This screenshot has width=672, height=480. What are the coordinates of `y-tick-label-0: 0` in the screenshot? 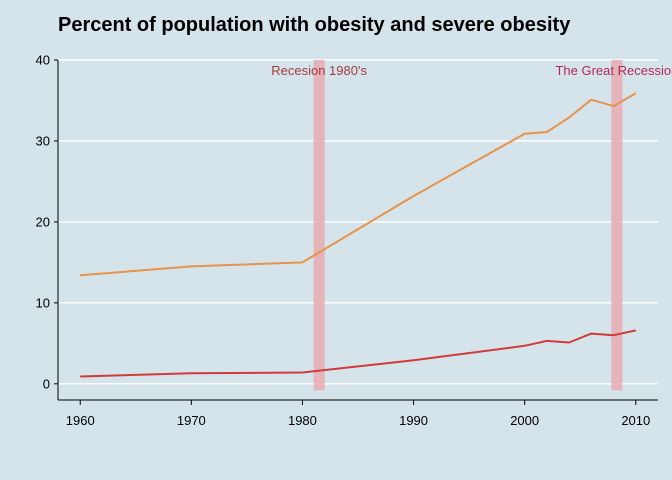 It's located at (46, 383).